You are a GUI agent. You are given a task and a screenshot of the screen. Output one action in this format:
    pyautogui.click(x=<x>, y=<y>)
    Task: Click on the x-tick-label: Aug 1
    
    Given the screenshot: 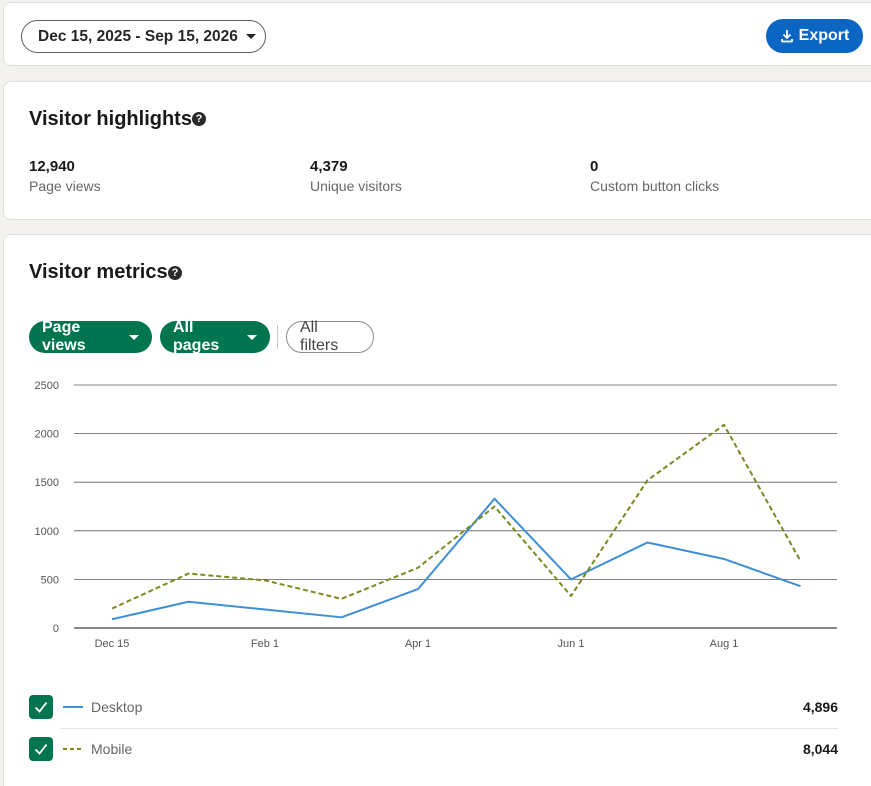 What is the action you would take?
    pyautogui.click(x=724, y=644)
    